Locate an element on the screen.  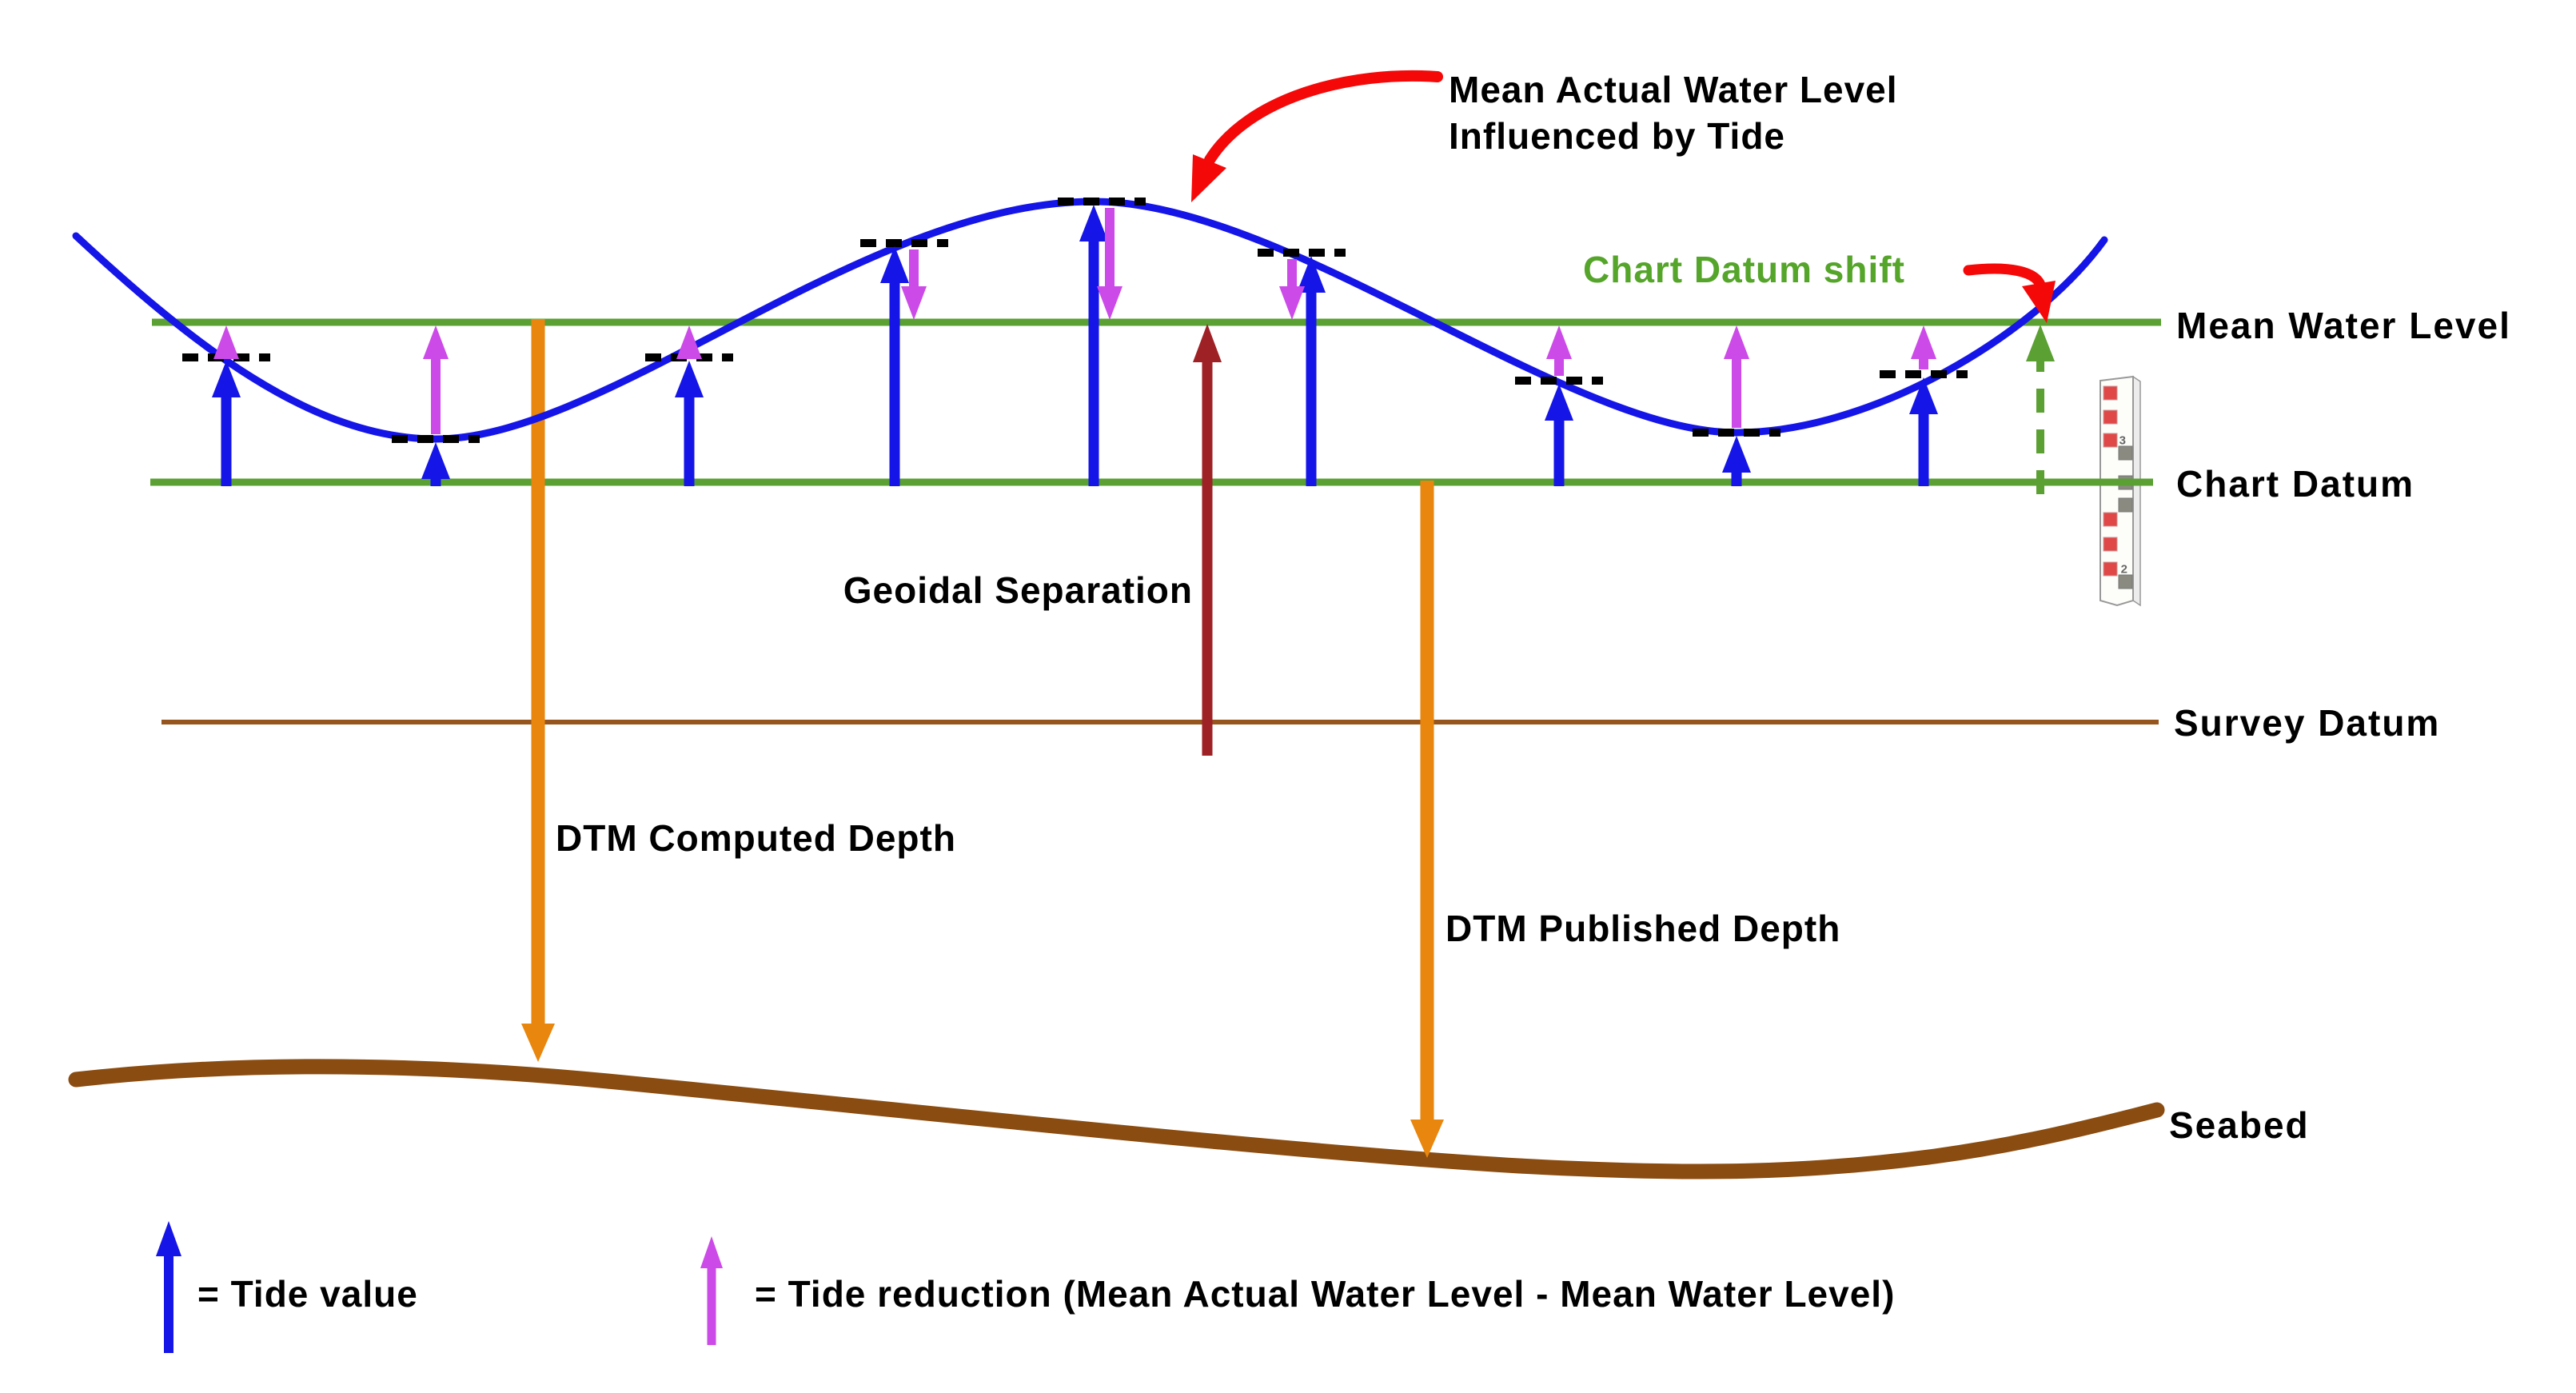
tide-staff: 3 2 is located at coordinates (2120, 491).